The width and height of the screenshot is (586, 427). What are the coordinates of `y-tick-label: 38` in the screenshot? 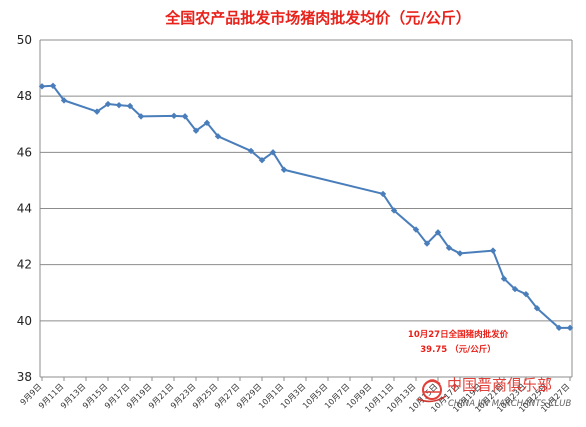 It's located at (24, 377).